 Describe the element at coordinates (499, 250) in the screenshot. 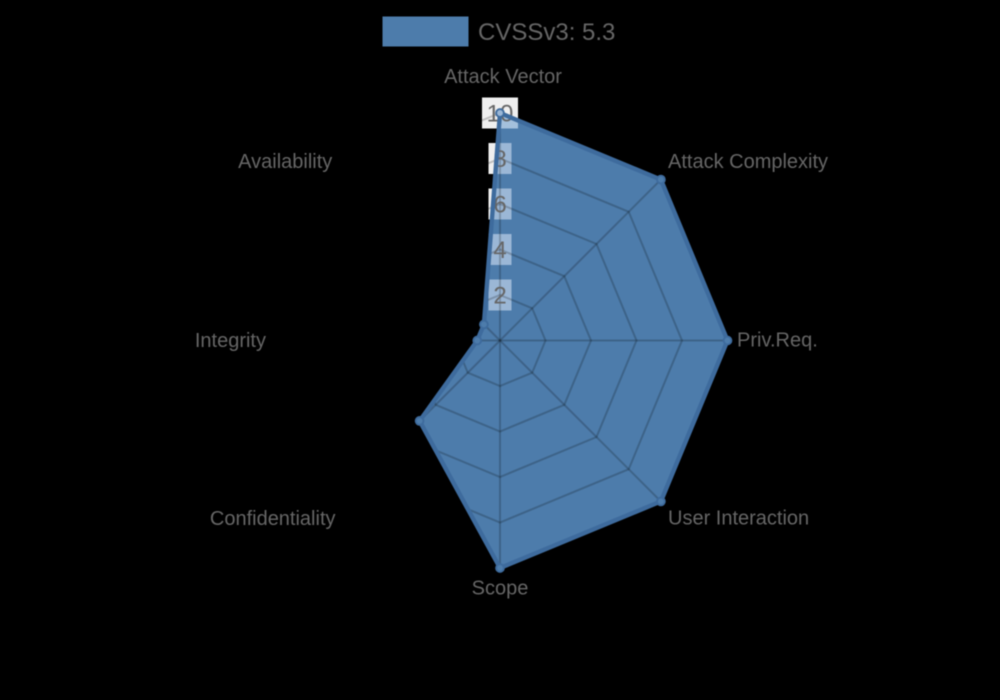

I see `svg-text: 4` at that location.